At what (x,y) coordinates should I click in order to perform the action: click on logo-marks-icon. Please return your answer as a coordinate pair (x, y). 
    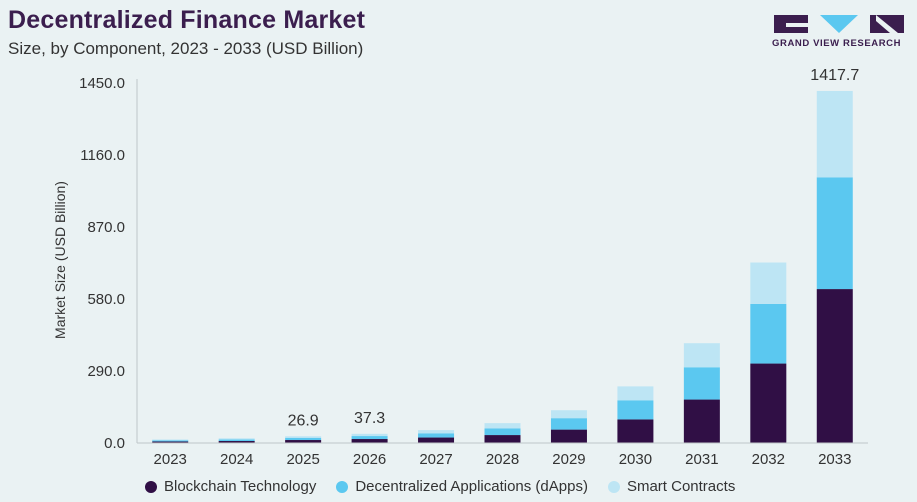
    Looking at the image, I should click on (839, 24).